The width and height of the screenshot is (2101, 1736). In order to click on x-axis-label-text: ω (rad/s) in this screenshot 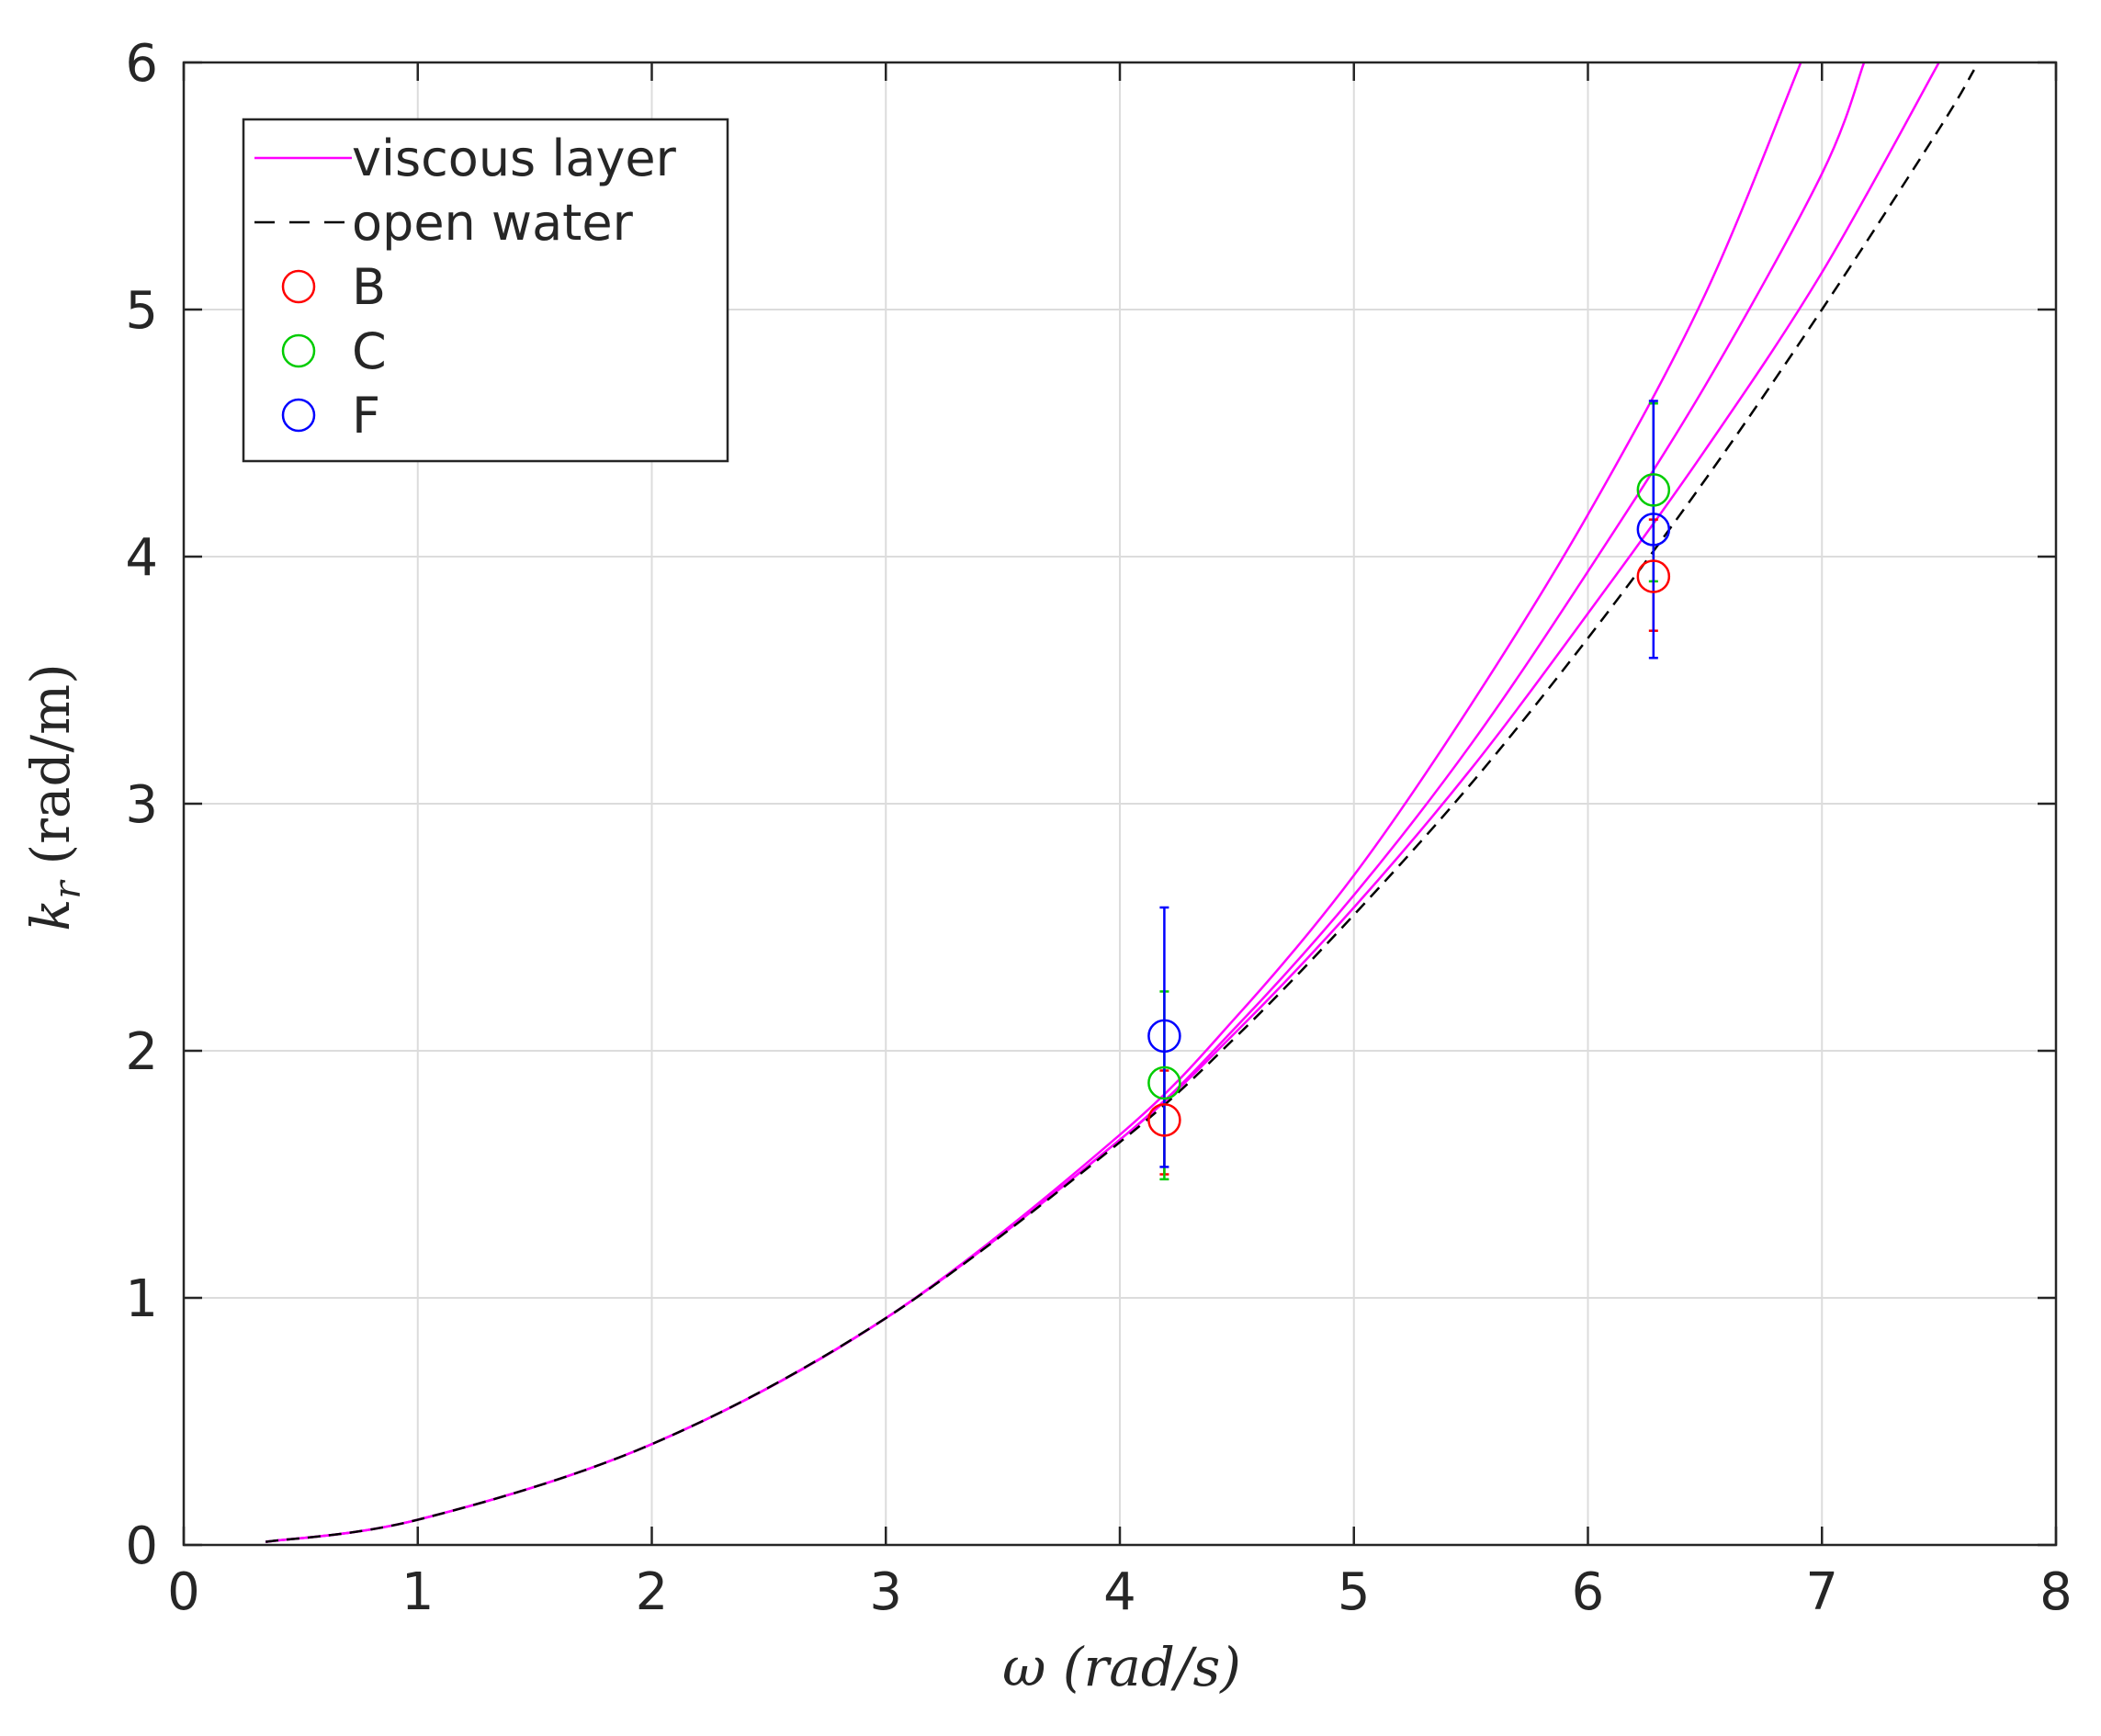, I will do `click(1121, 1667)`.